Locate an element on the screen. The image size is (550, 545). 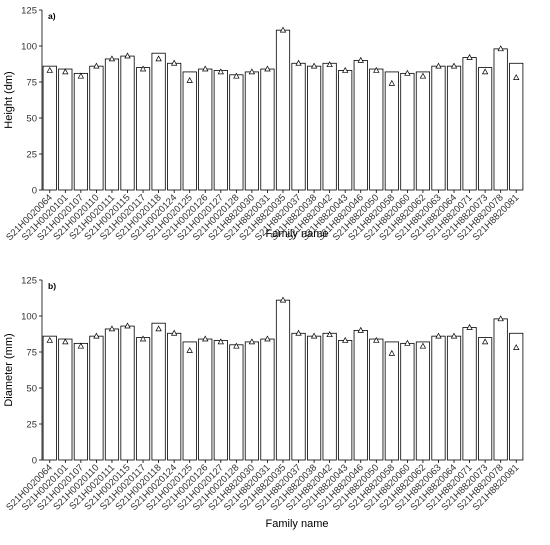
bar-S21H8820071 is located at coordinates (469, 394).